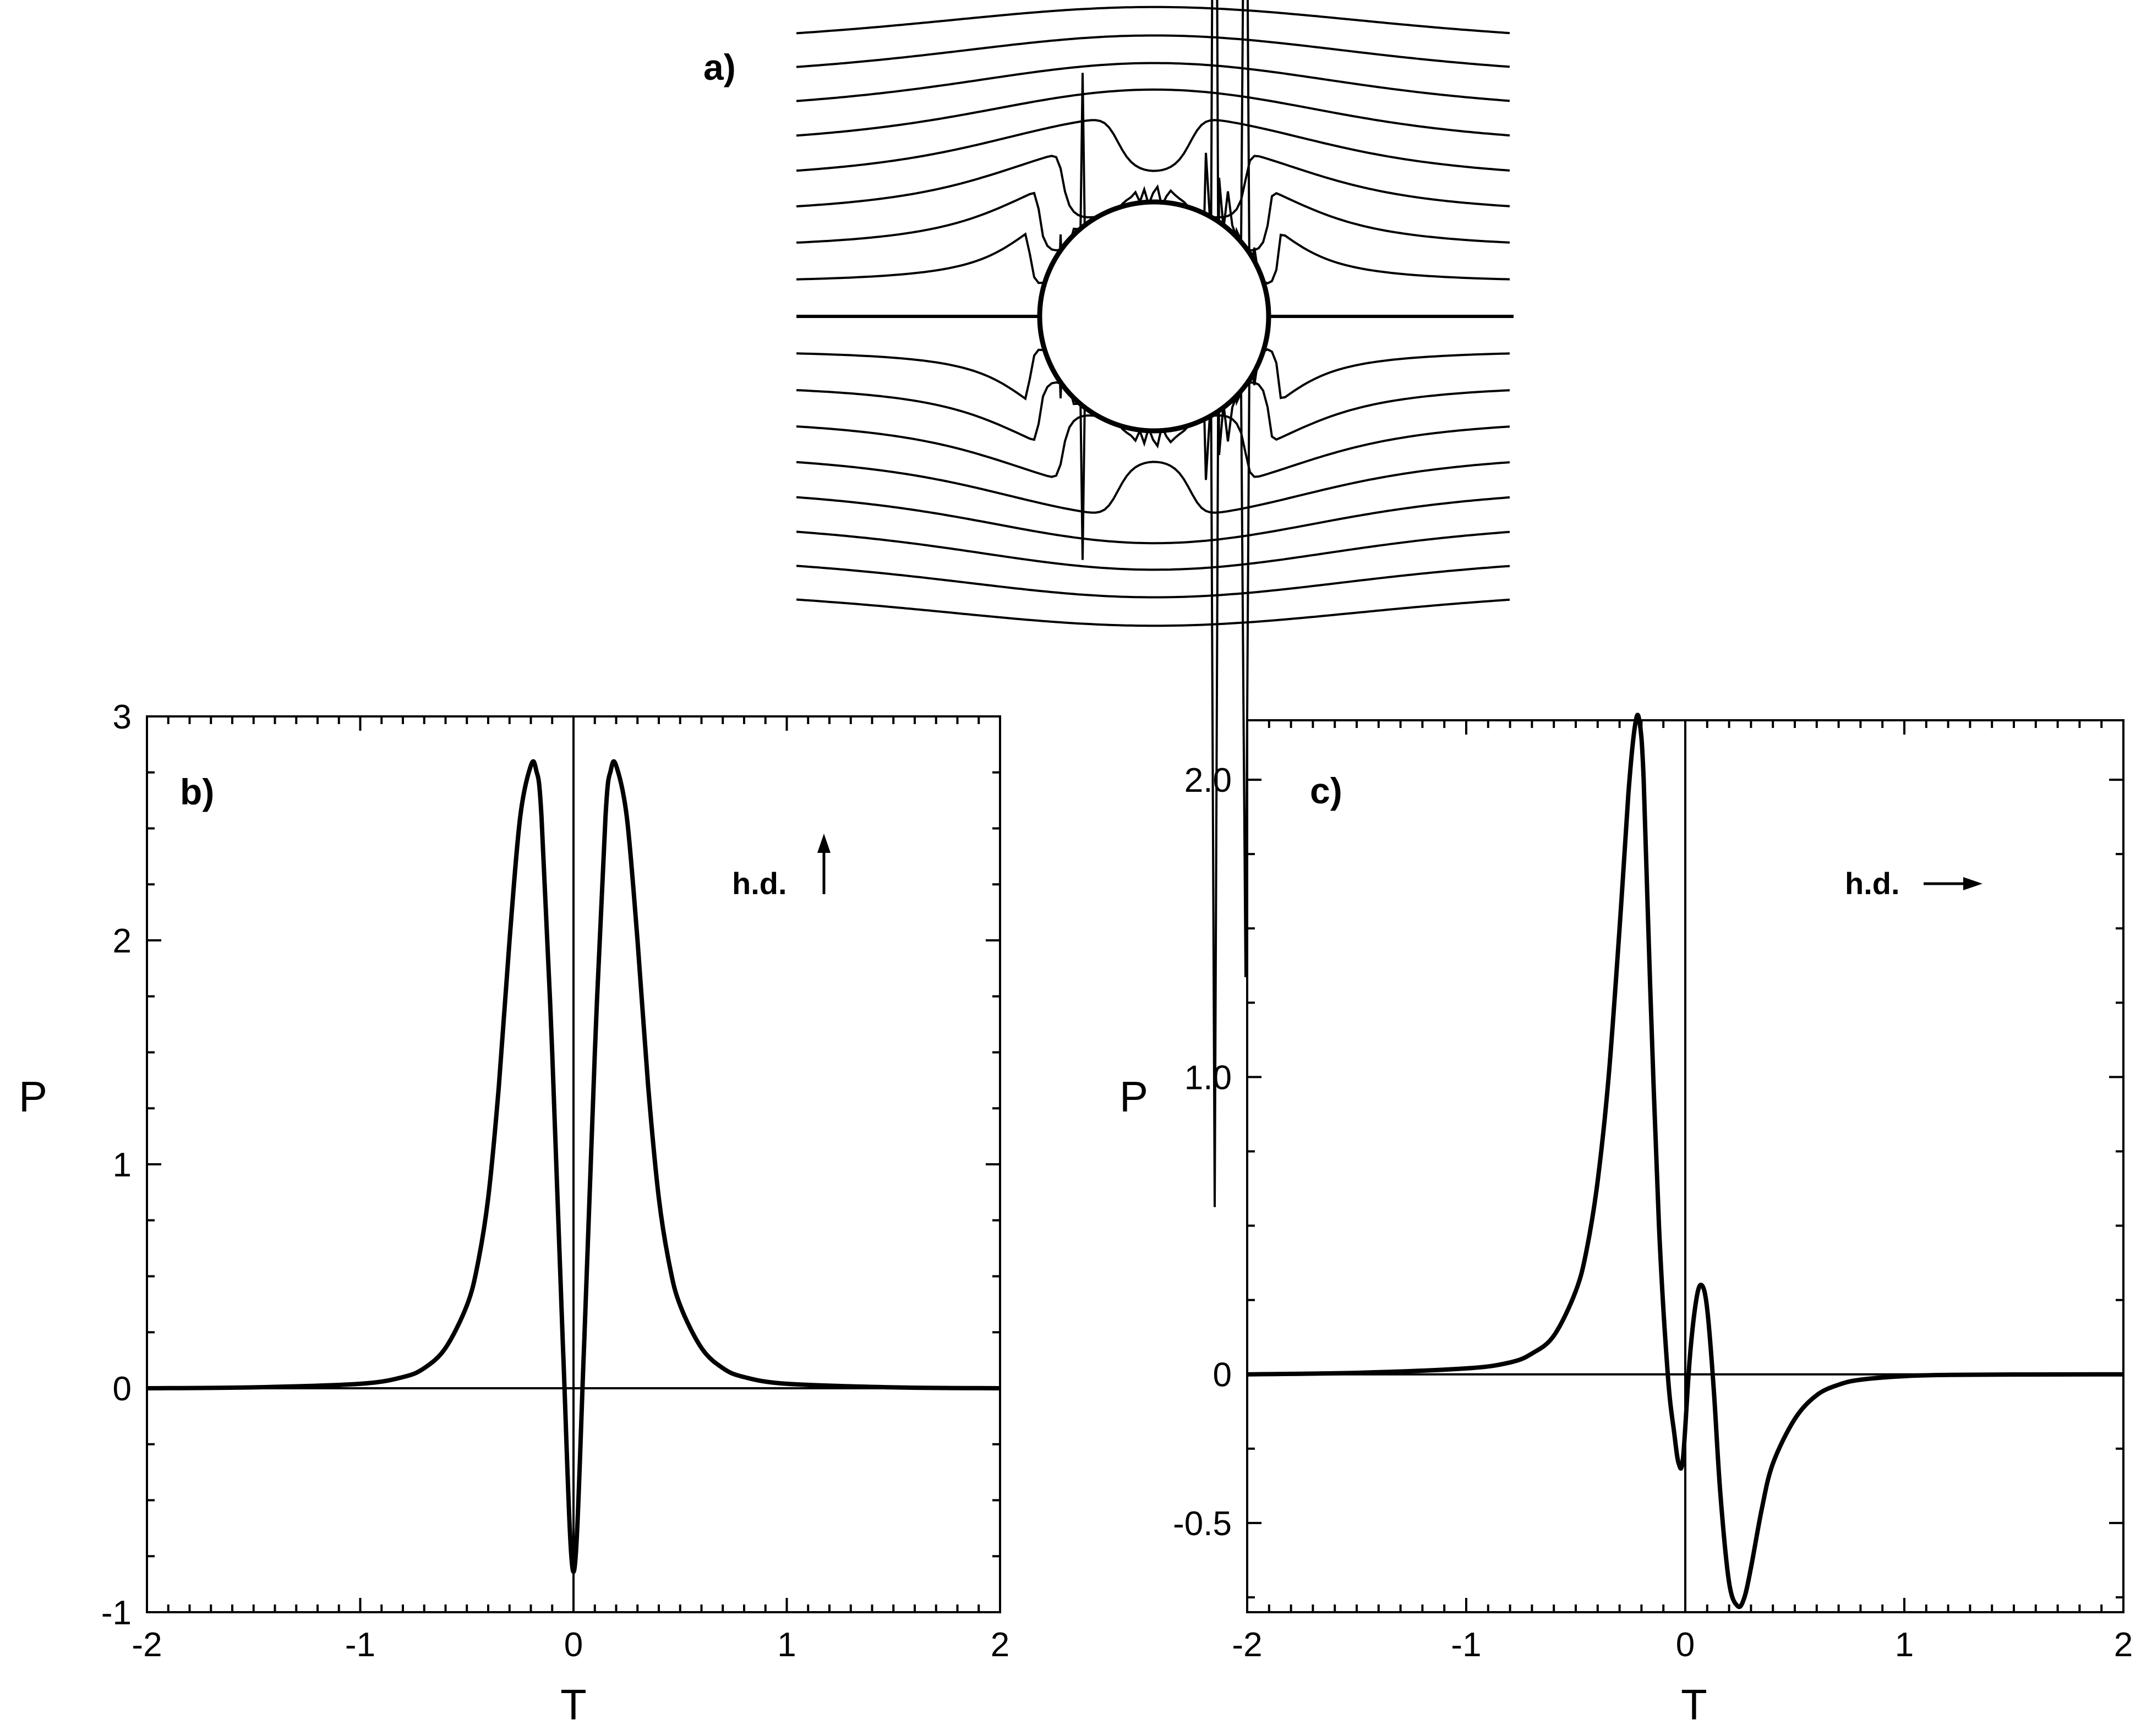  Describe the element at coordinates (197, 791) in the screenshot. I see `panel-b-label: b)` at that location.